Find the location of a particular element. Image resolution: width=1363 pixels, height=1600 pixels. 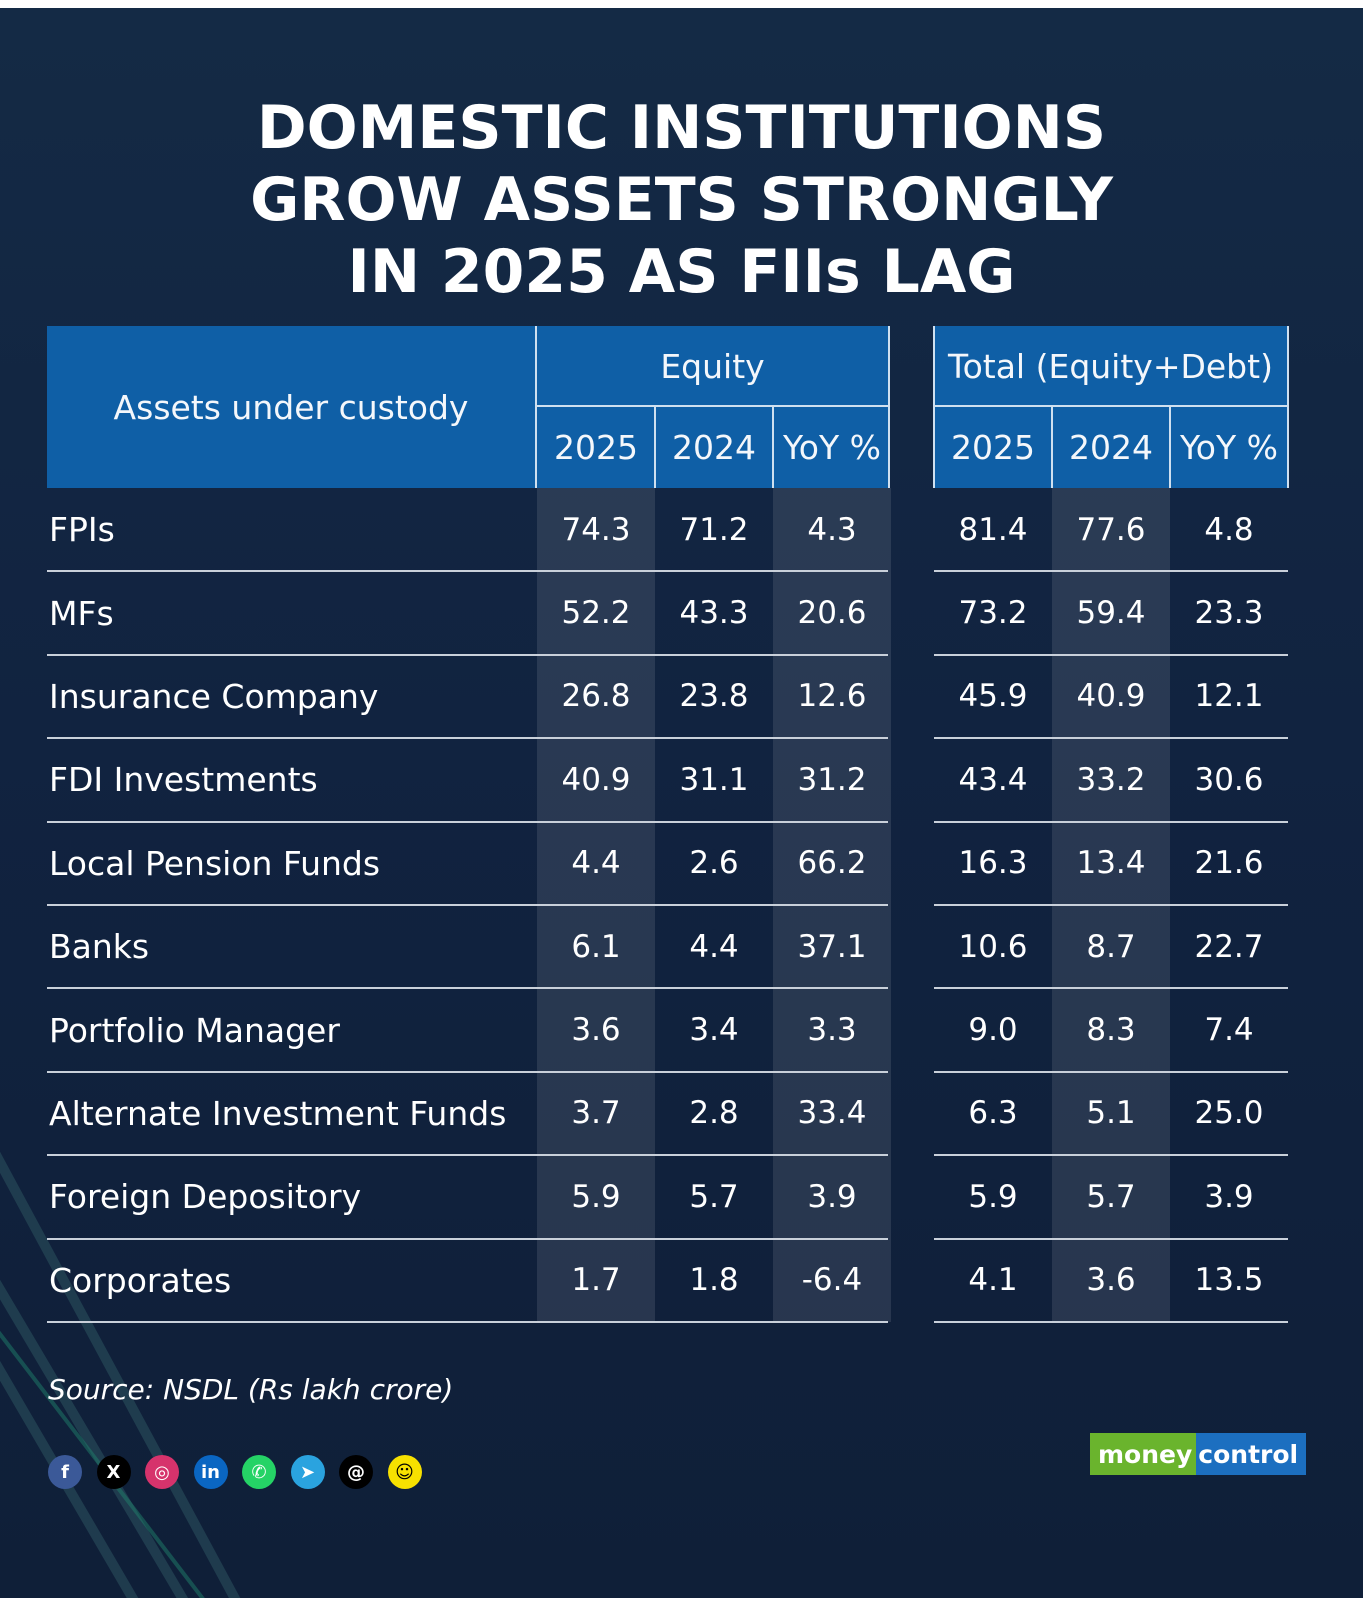

row-label: Corporates is located at coordinates (140, 1280).